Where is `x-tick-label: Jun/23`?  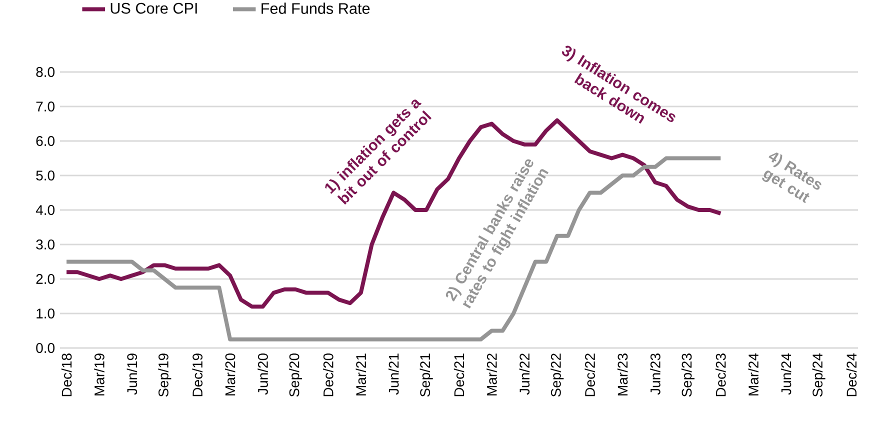 x-tick-label: Jun/23 is located at coordinates (655, 374).